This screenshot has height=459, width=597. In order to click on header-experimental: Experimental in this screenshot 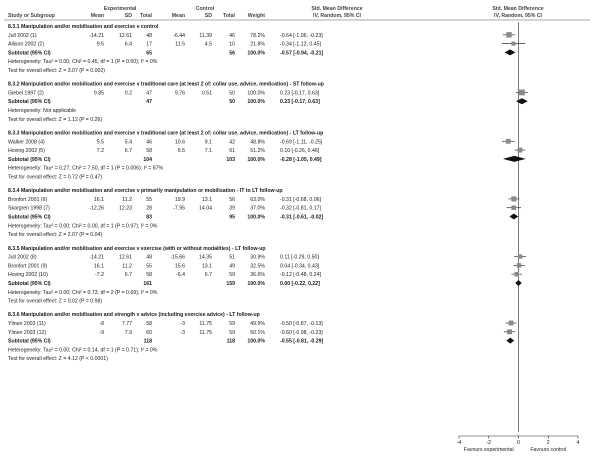, I will do `click(120, 9)`.